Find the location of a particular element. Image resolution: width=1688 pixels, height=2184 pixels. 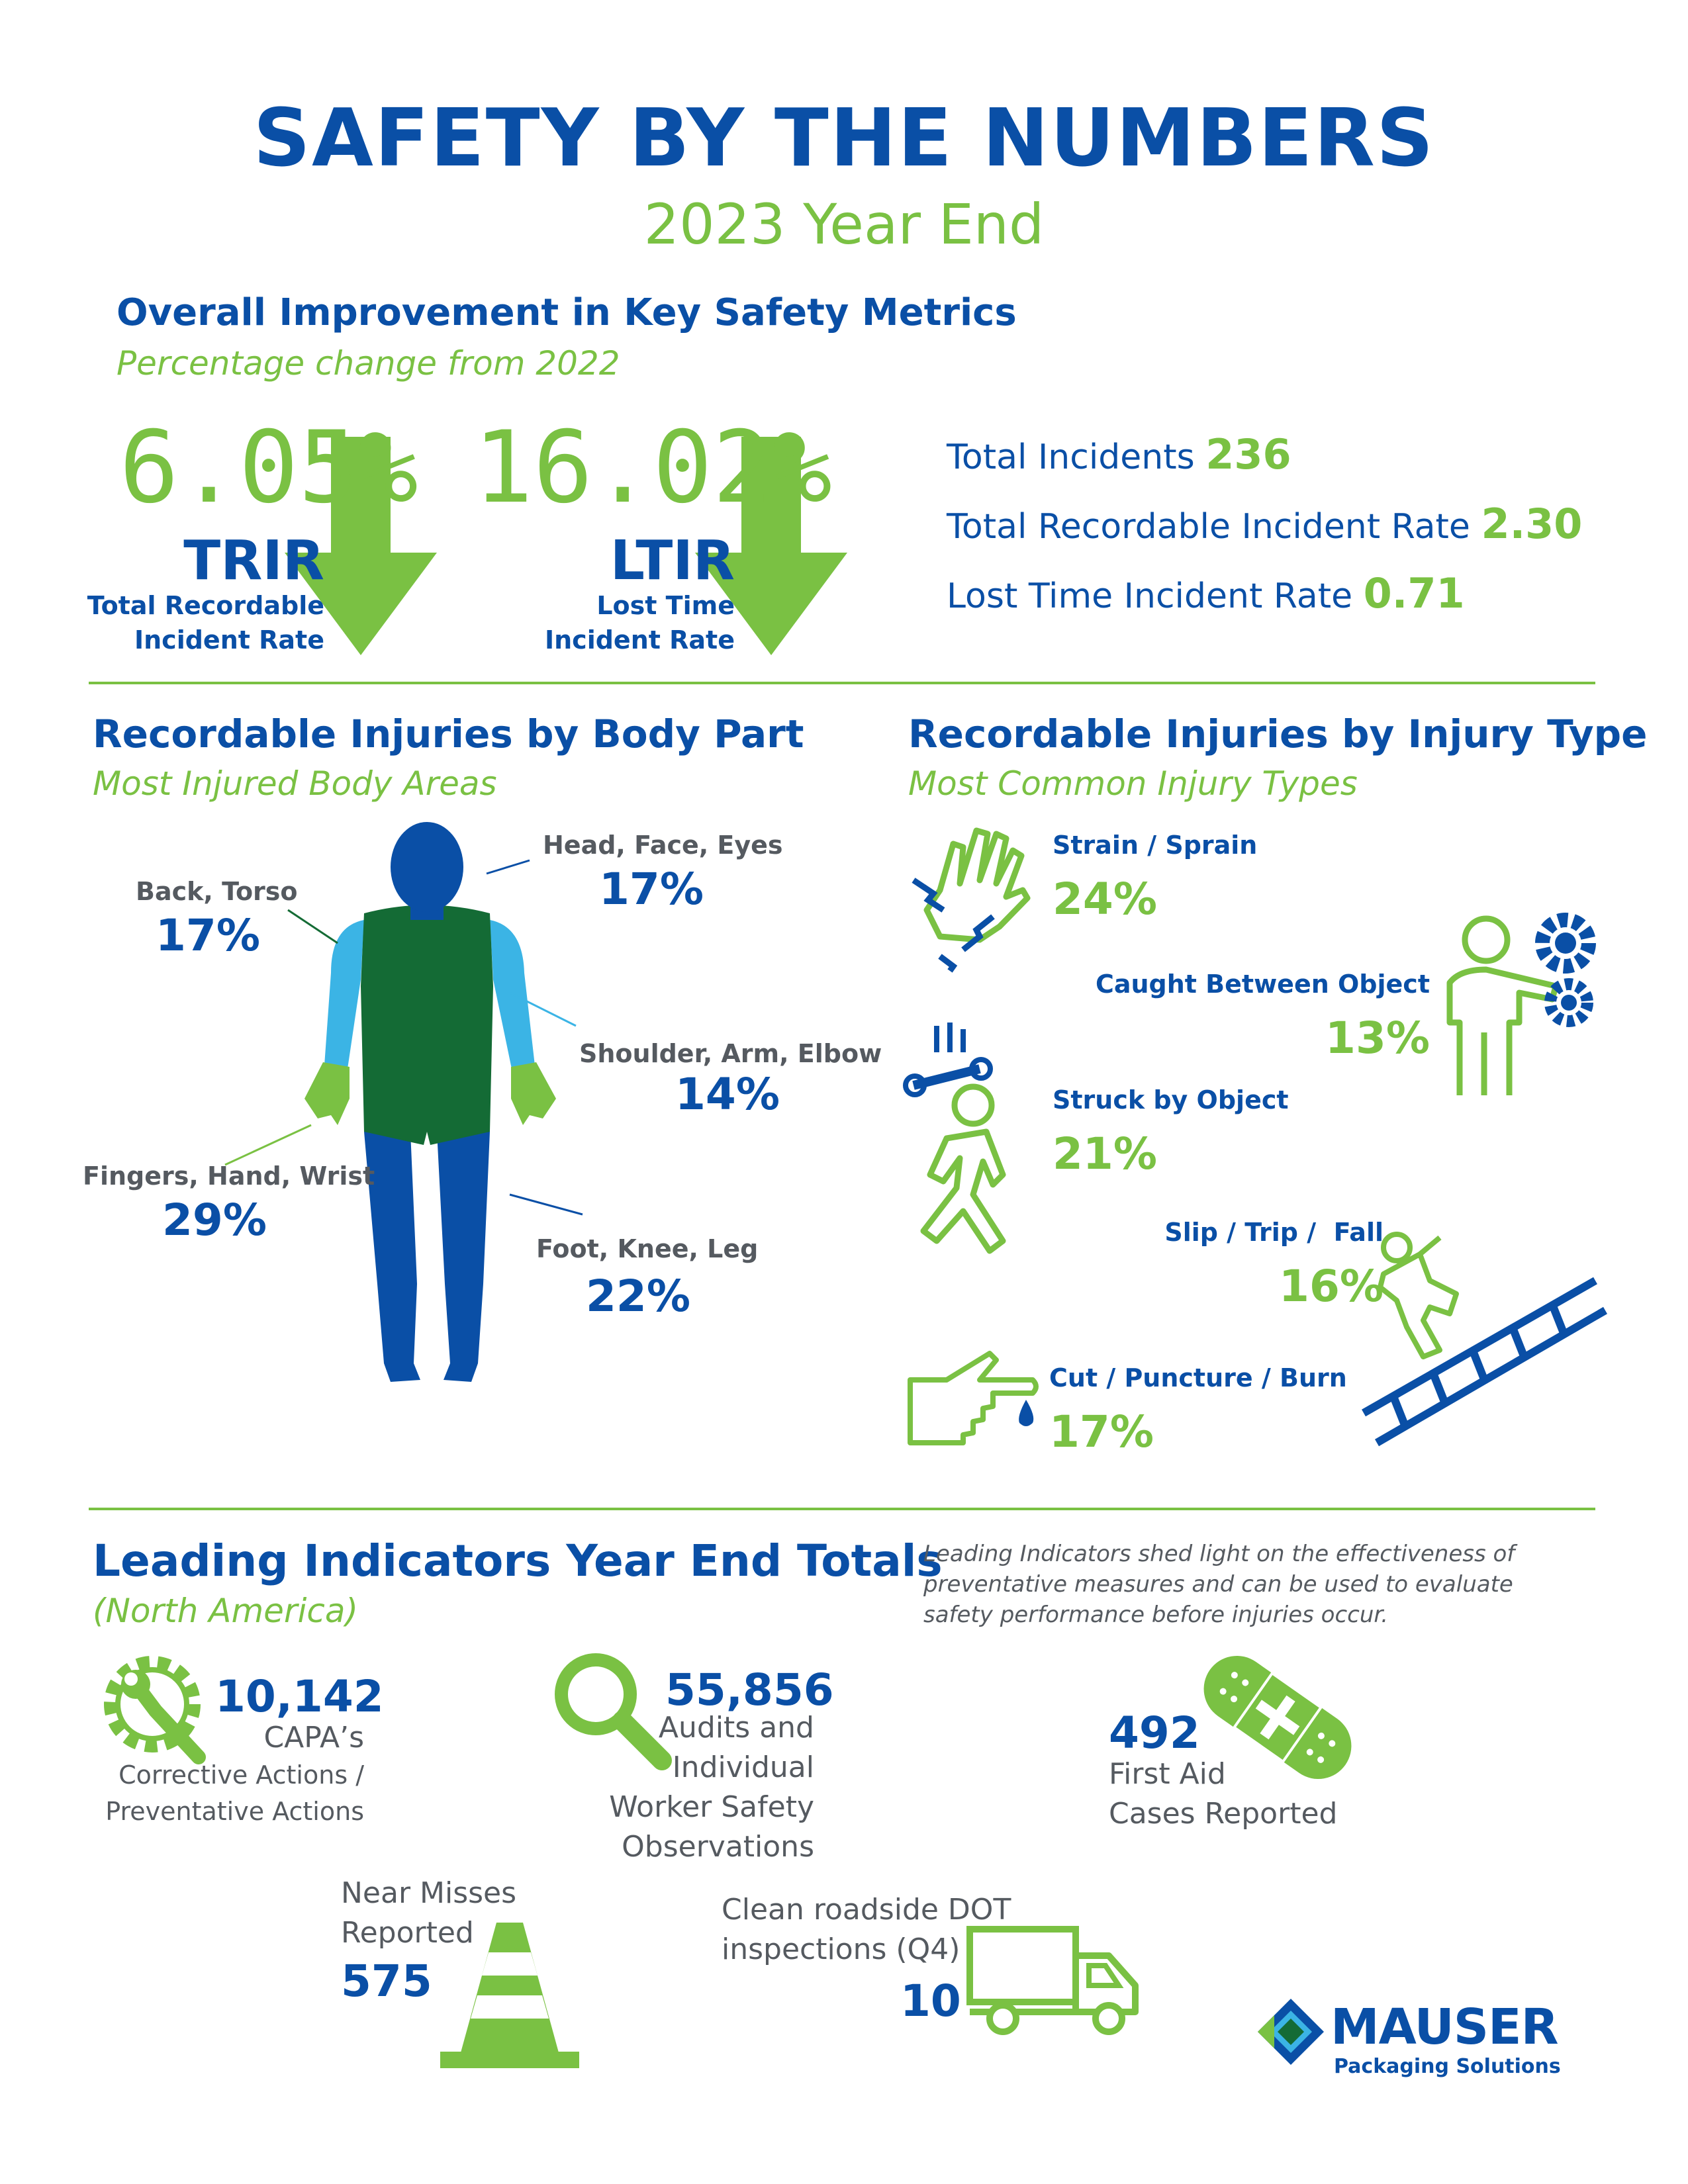

leading-subheading: (North America) is located at coordinates (226, 1611).